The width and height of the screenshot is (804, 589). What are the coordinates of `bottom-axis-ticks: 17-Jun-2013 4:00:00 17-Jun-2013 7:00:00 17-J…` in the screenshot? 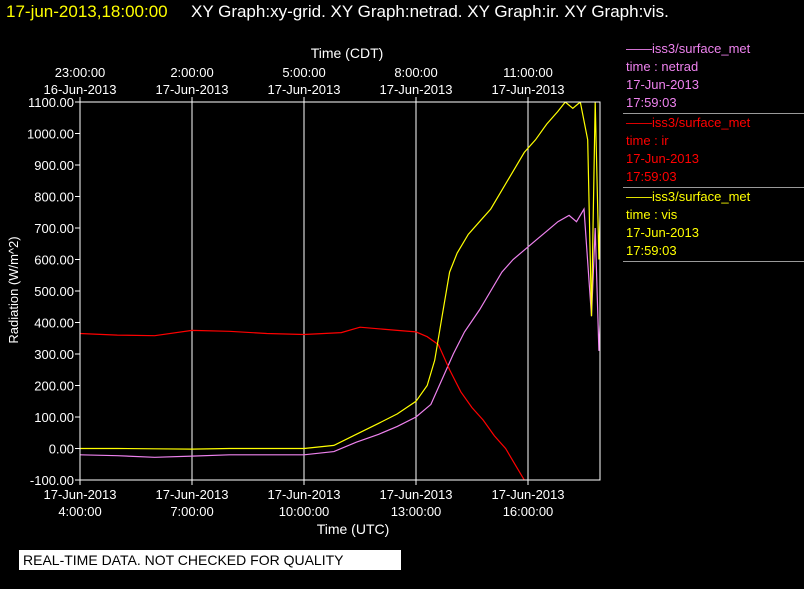 It's located at (304, 499).